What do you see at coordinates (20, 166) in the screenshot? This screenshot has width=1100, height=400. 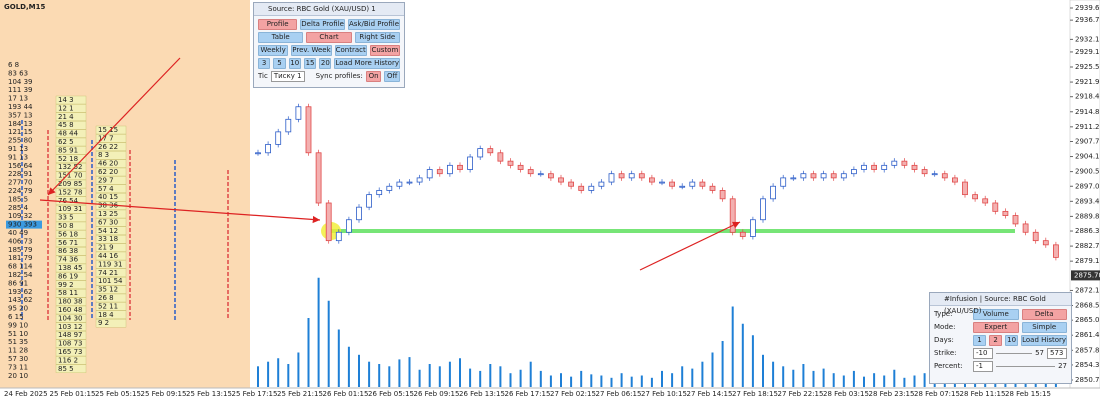 I see `footprint-value: 156 64` at bounding box center [20, 166].